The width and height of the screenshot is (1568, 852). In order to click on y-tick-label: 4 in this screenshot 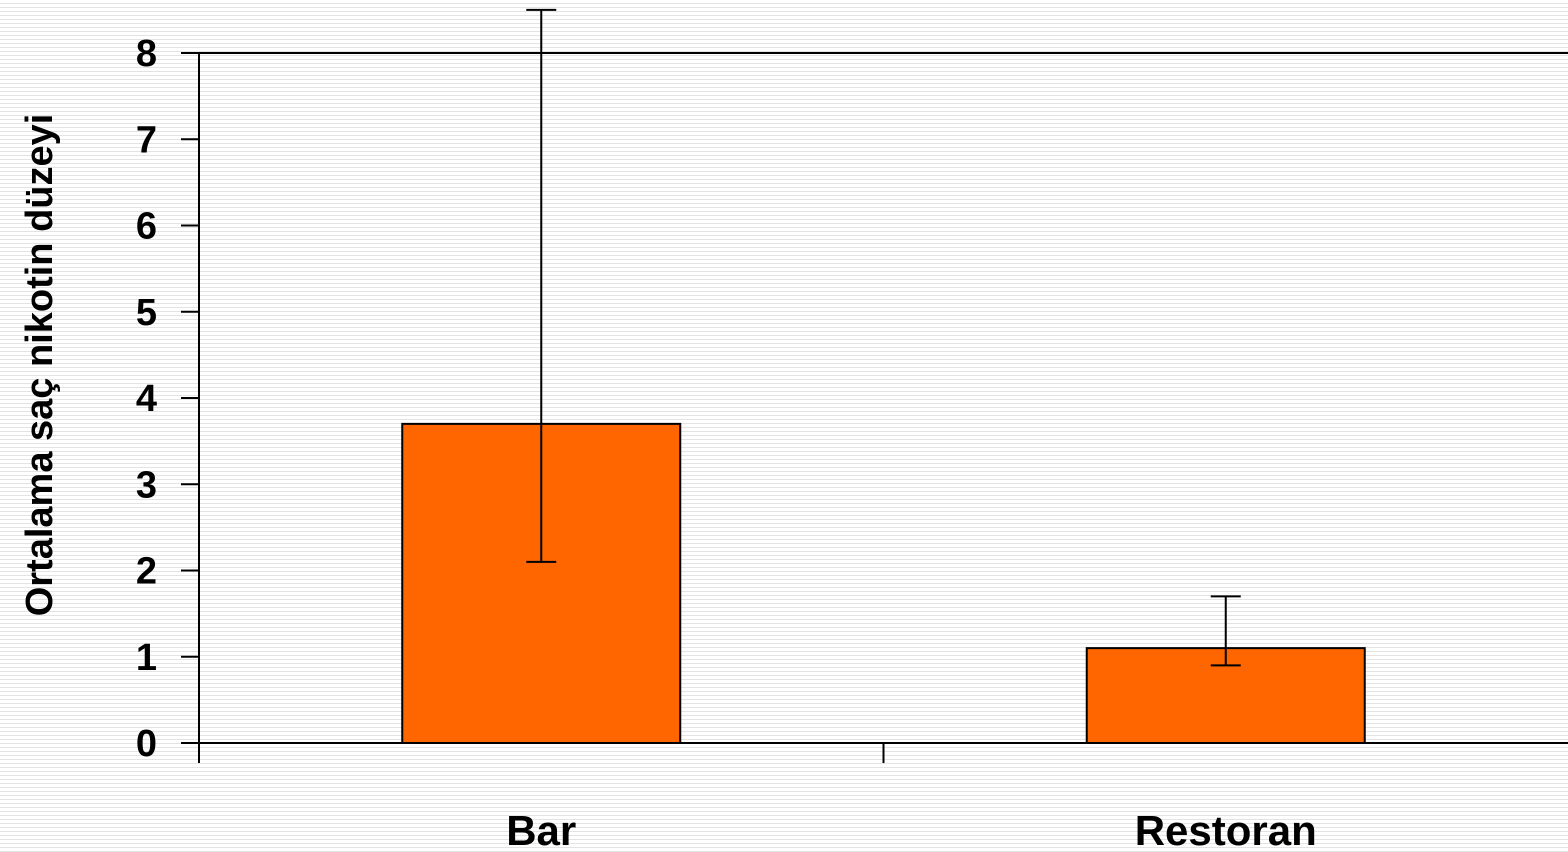, I will do `click(146, 399)`.